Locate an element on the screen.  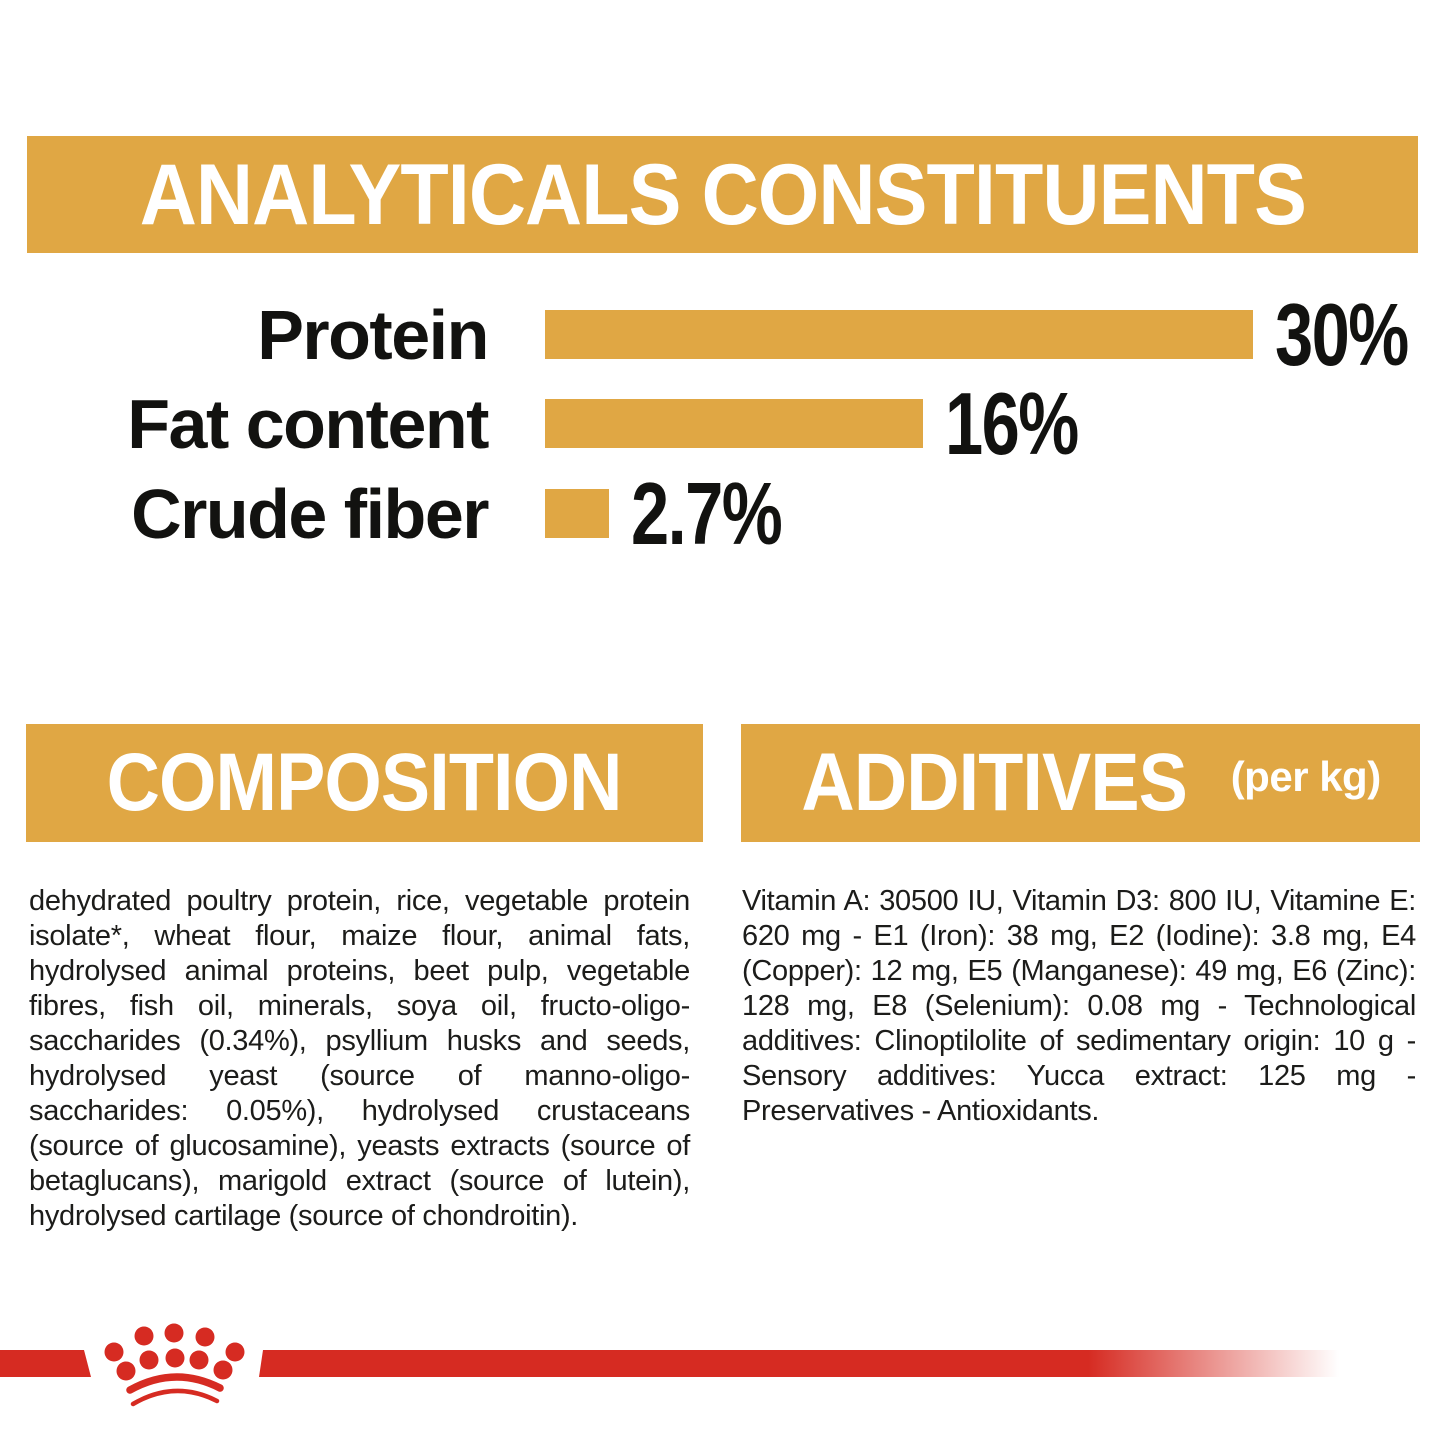
chart-row: Crude fiber 2.7% is located at coordinates (722, 513).